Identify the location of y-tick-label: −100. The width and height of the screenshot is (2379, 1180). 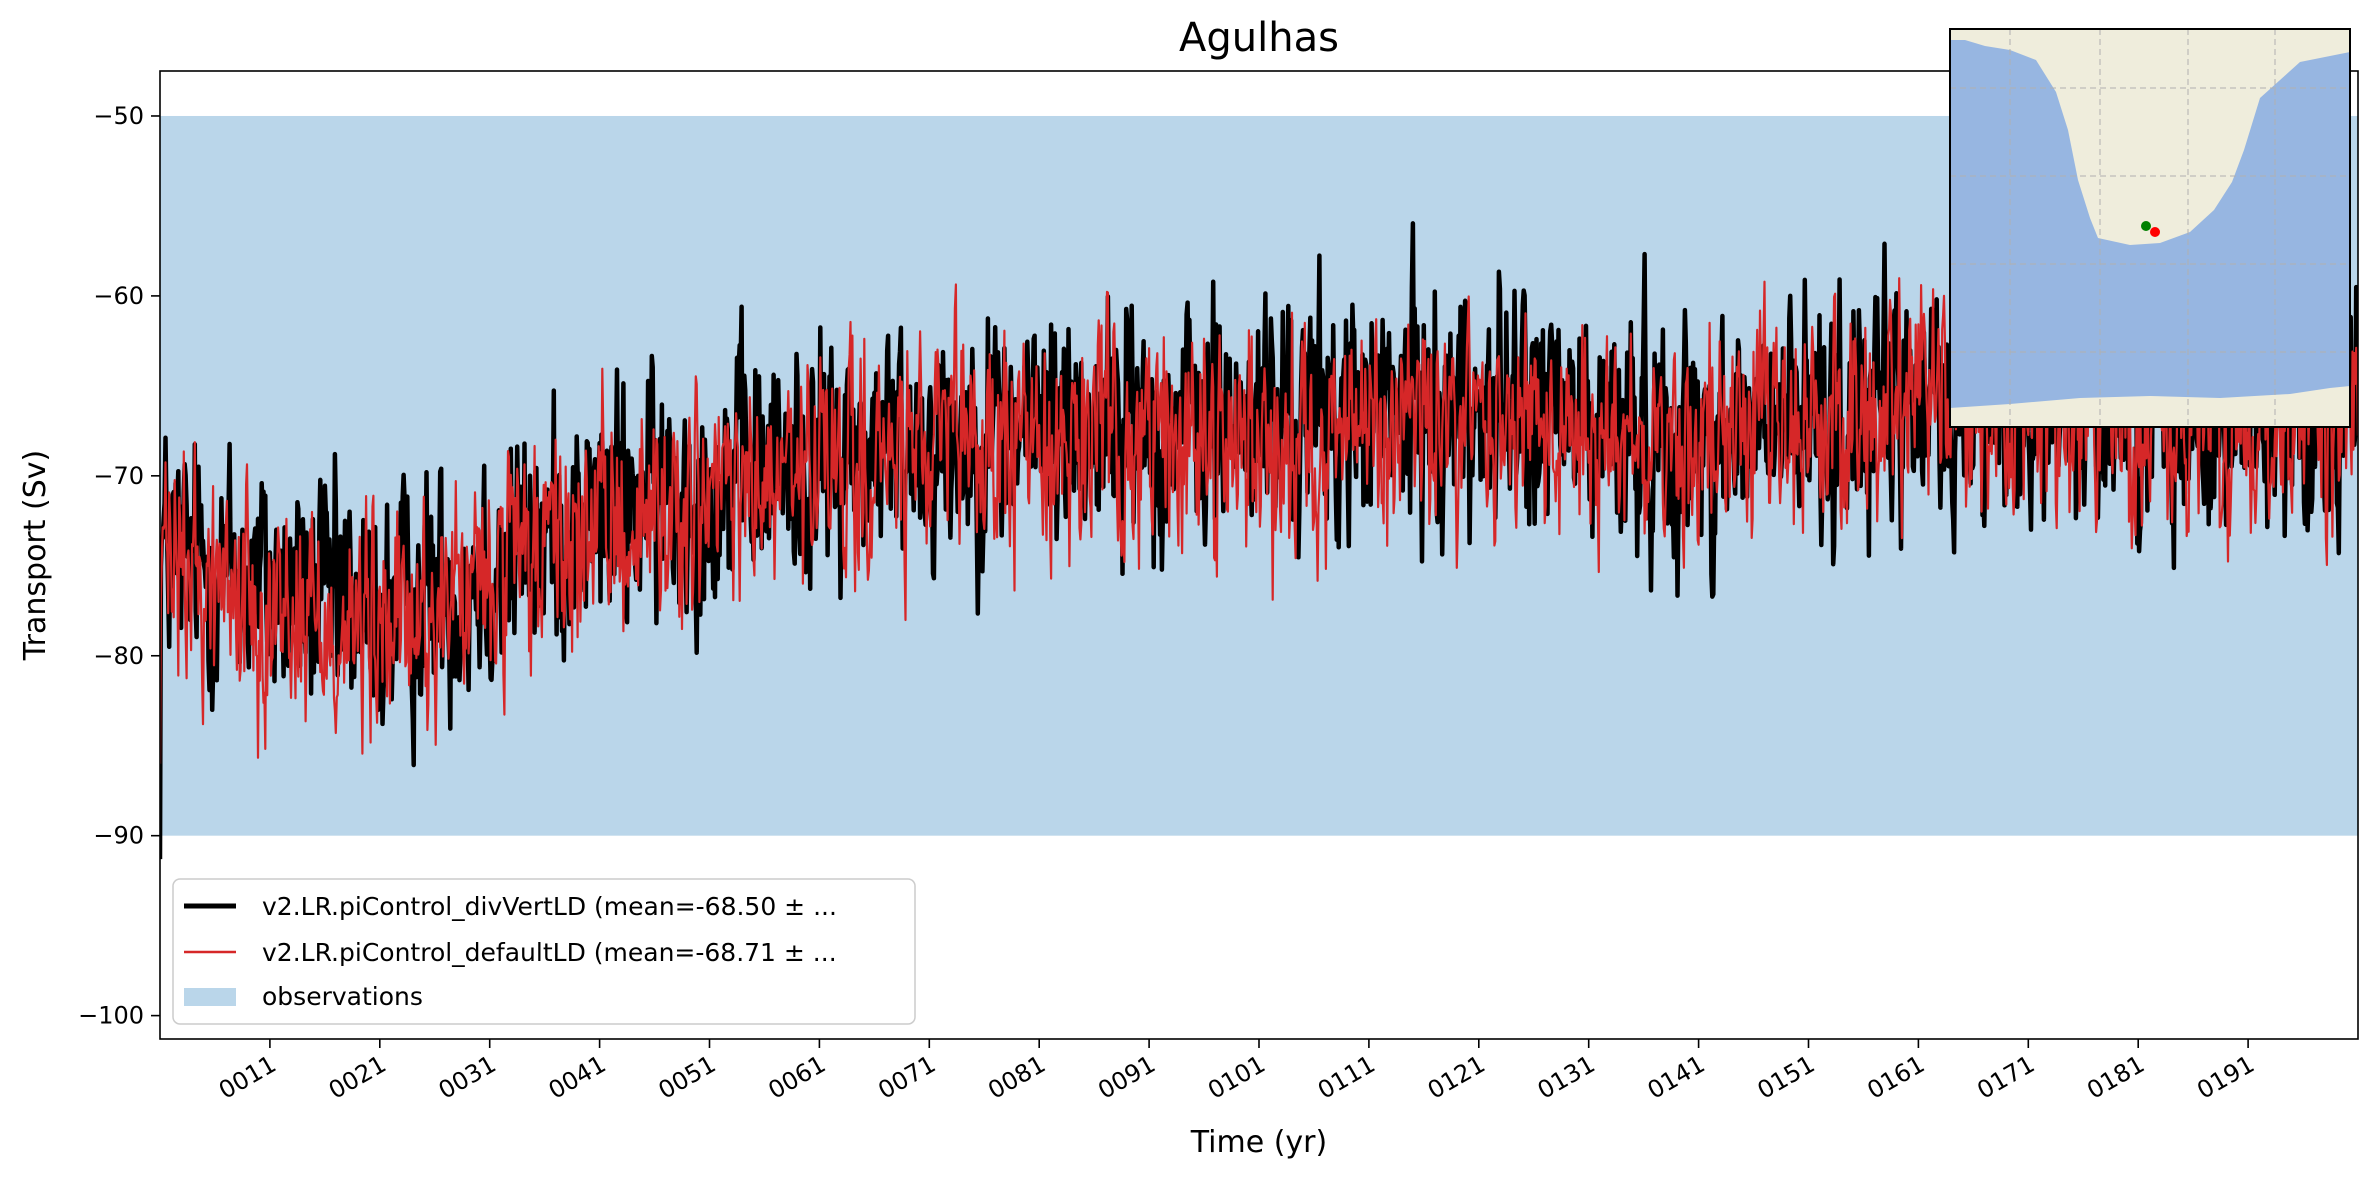
(111, 1016).